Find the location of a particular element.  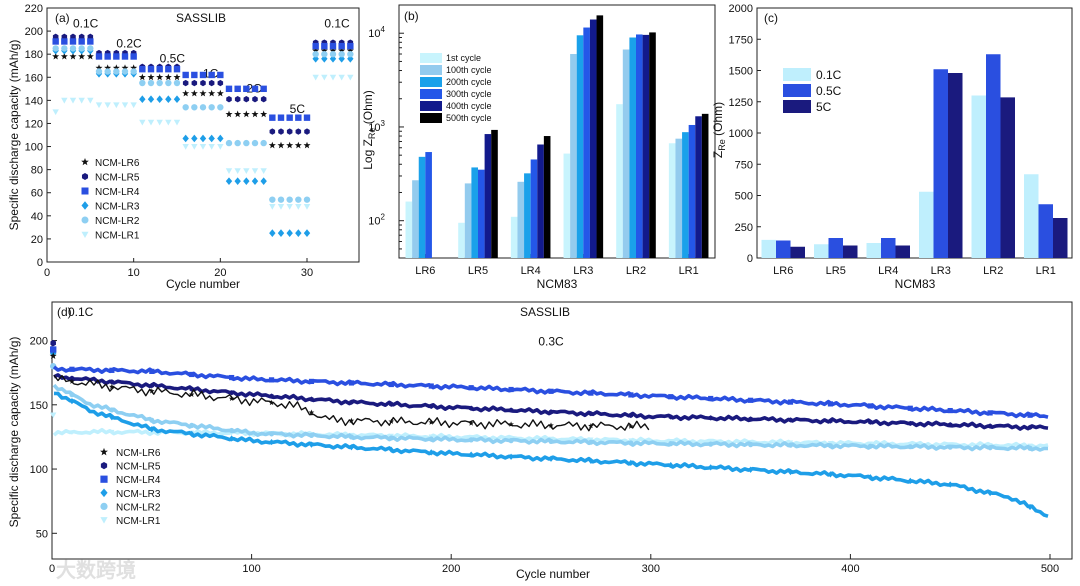

panel-a-rate-label: 0.2C is located at coordinates (129, 43).